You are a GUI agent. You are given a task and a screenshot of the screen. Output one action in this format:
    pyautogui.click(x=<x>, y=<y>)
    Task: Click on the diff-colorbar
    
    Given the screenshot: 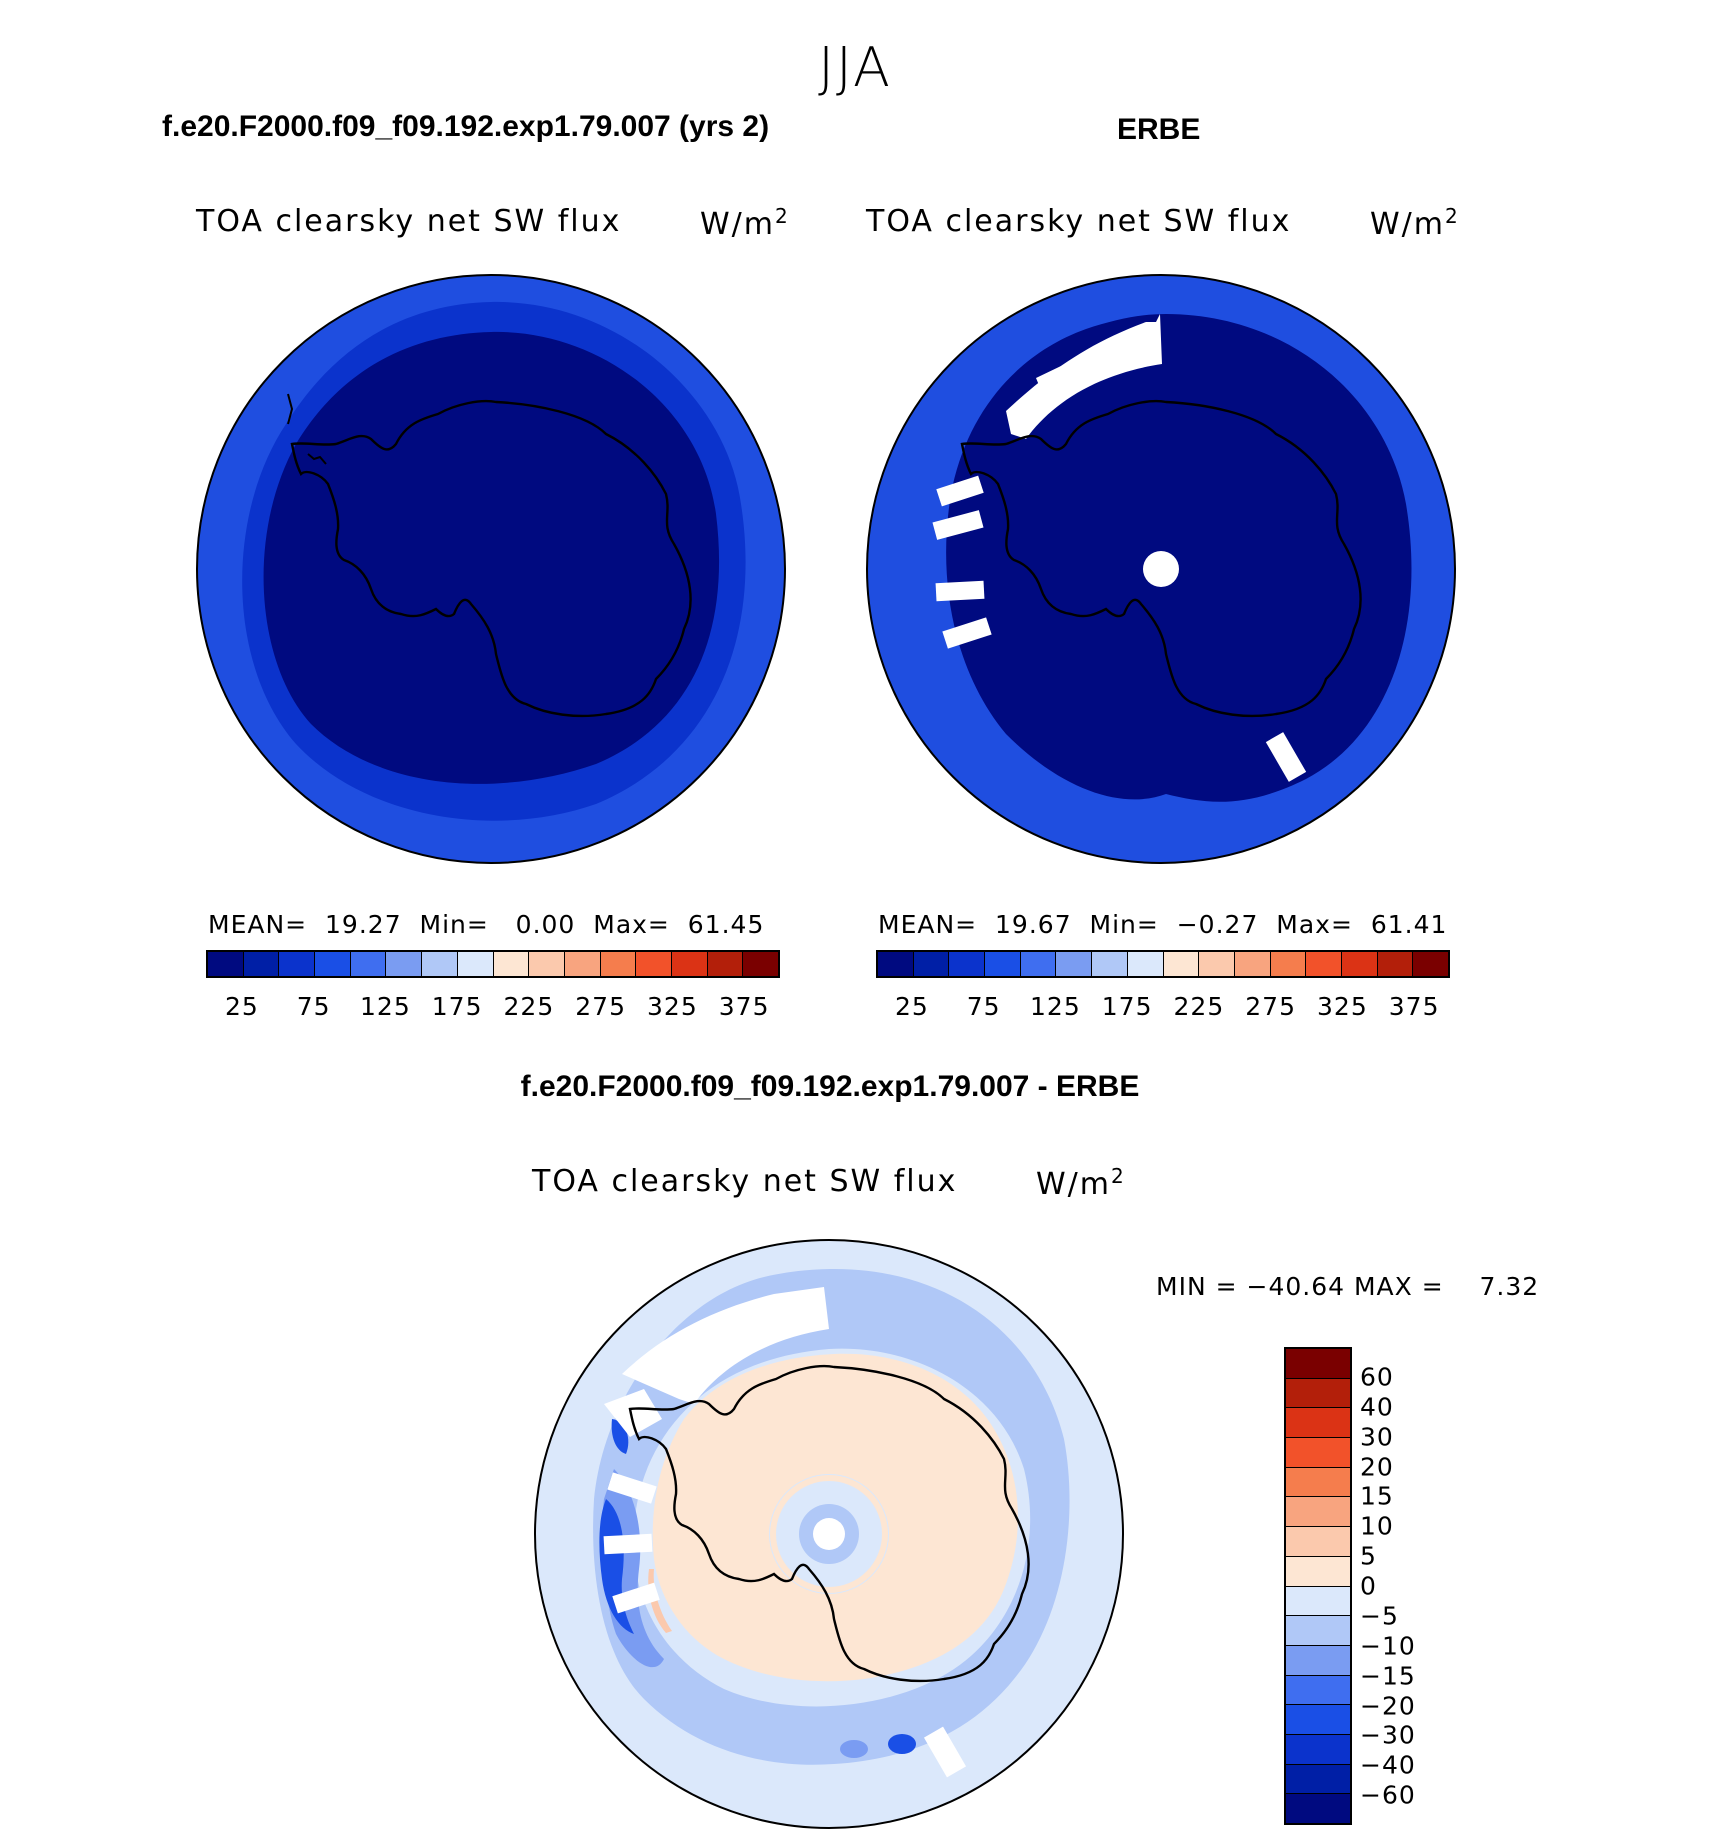 What is the action you would take?
    pyautogui.click(x=1318, y=1586)
    